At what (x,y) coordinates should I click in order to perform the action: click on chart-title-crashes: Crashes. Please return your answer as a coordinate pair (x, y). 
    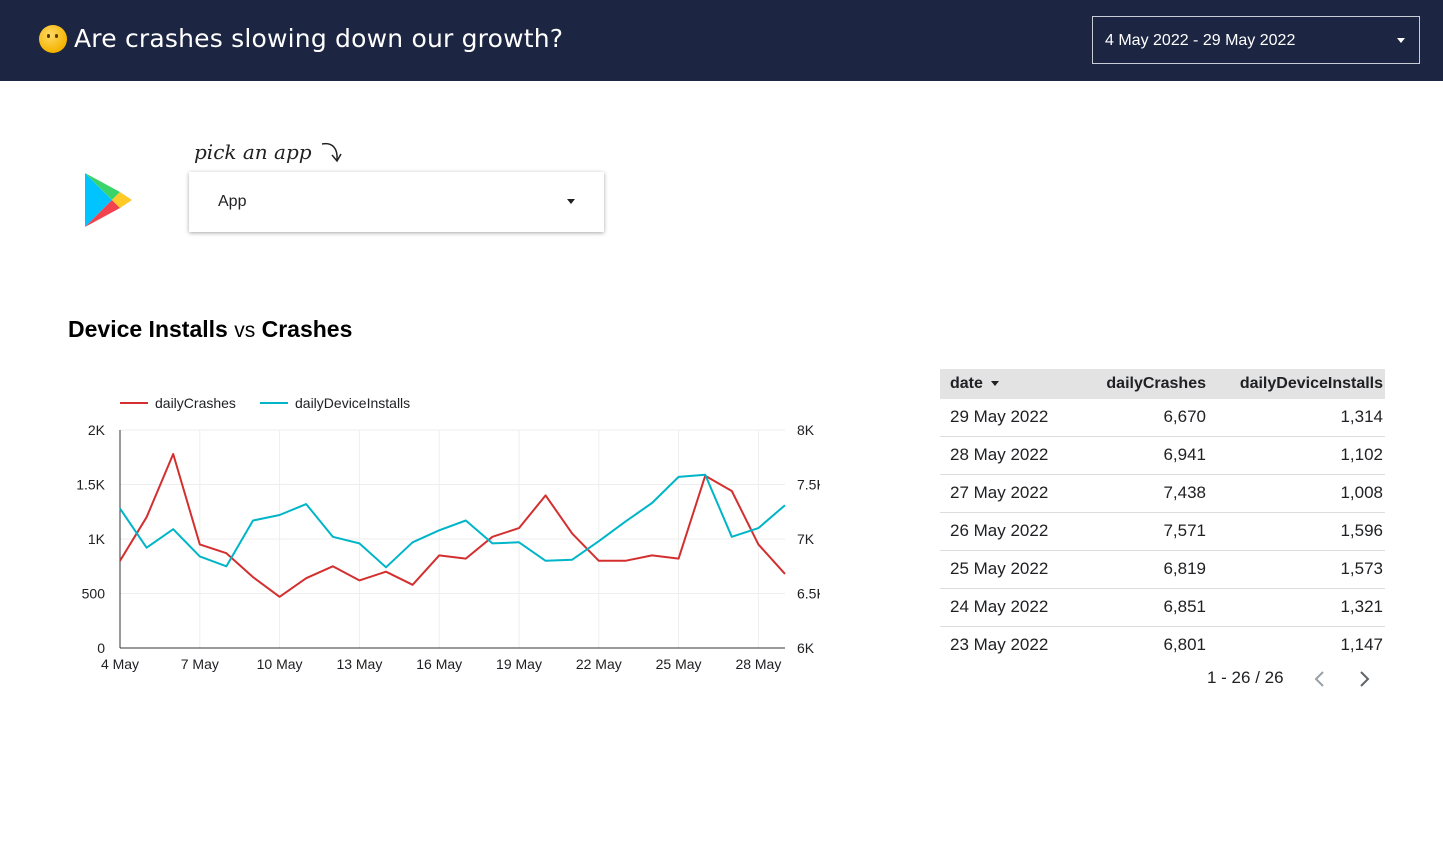
    Looking at the image, I should click on (307, 329).